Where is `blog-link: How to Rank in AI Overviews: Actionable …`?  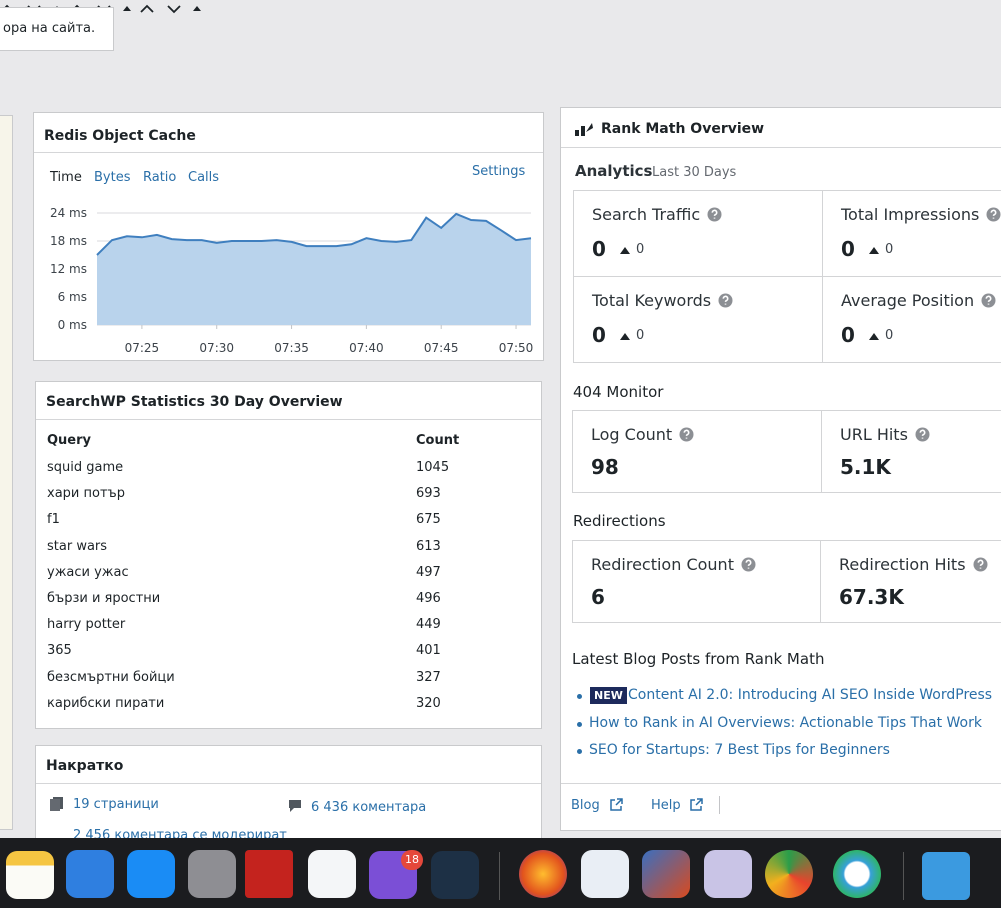 blog-link: How to Rank in AI Overviews: Actionable … is located at coordinates (785, 722).